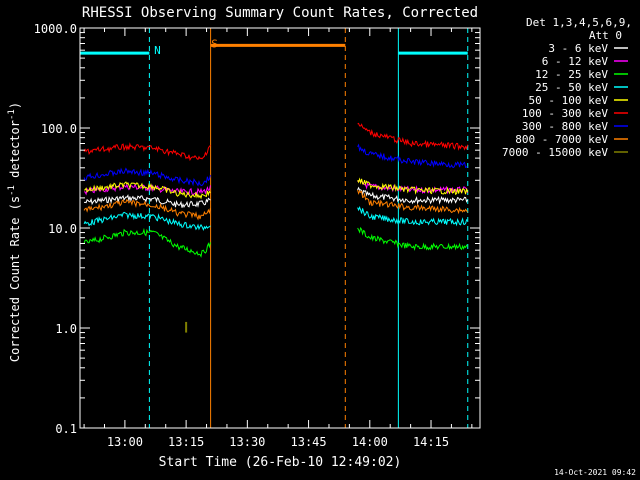 Image resolution: width=640 pixels, height=480 pixels. I want to click on y-axis-label-part1: Corrected Count Rate (s, so click(15, 279).